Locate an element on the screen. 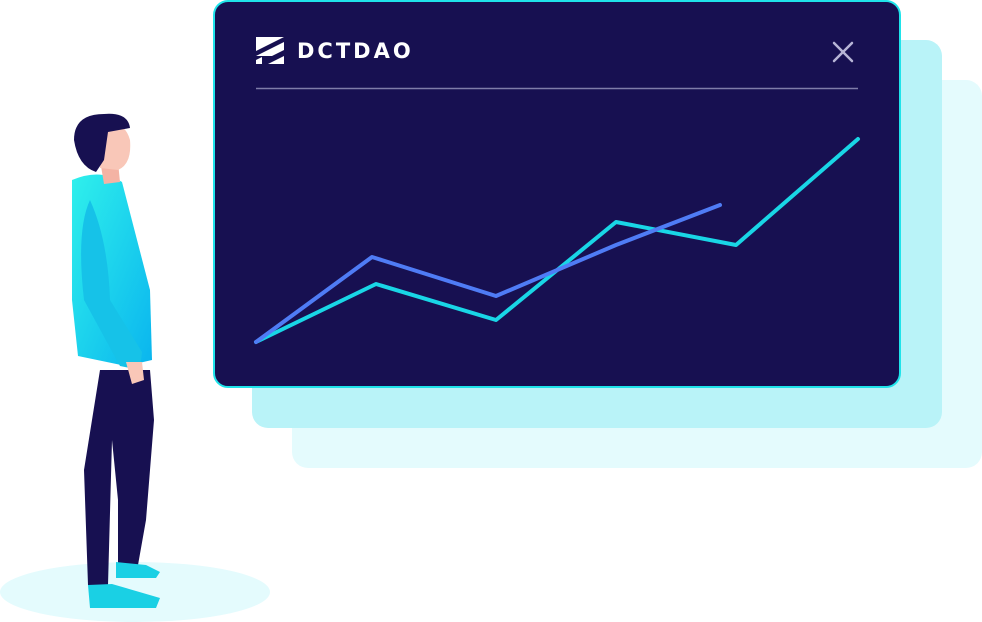 The width and height of the screenshot is (982, 622). close-button is located at coordinates (843, 52).